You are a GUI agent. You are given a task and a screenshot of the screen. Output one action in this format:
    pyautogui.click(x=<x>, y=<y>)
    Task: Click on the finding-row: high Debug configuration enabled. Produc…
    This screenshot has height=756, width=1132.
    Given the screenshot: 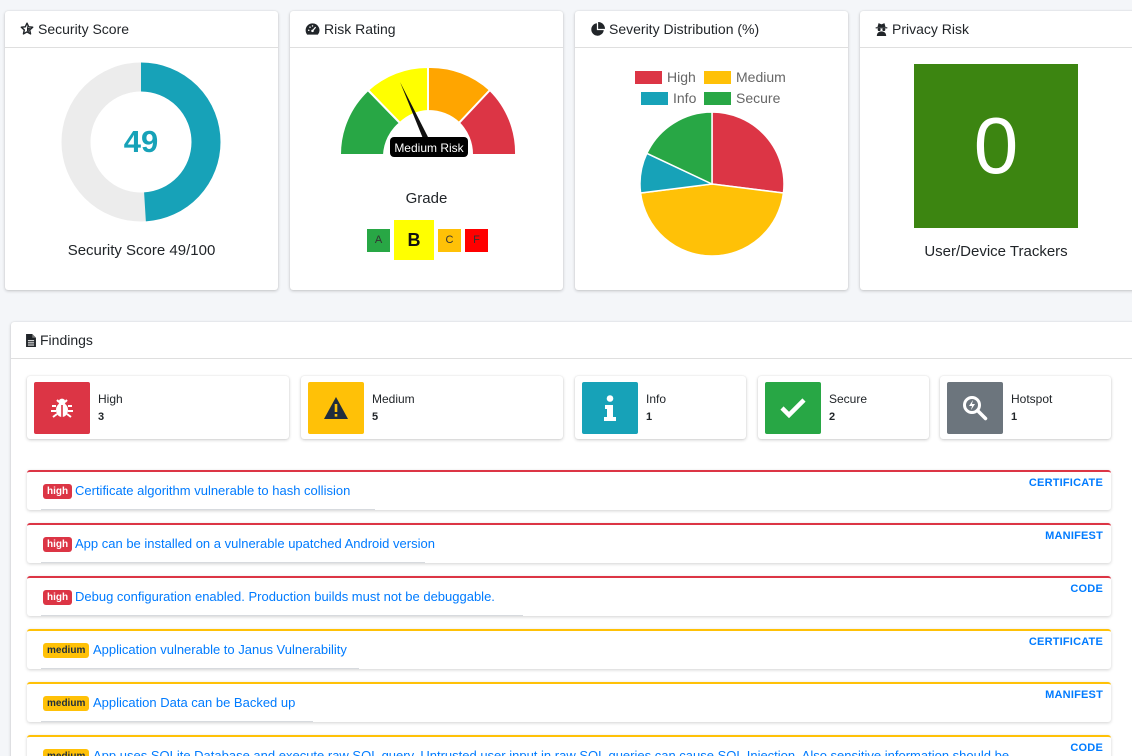 What is the action you would take?
    pyautogui.click(x=569, y=596)
    